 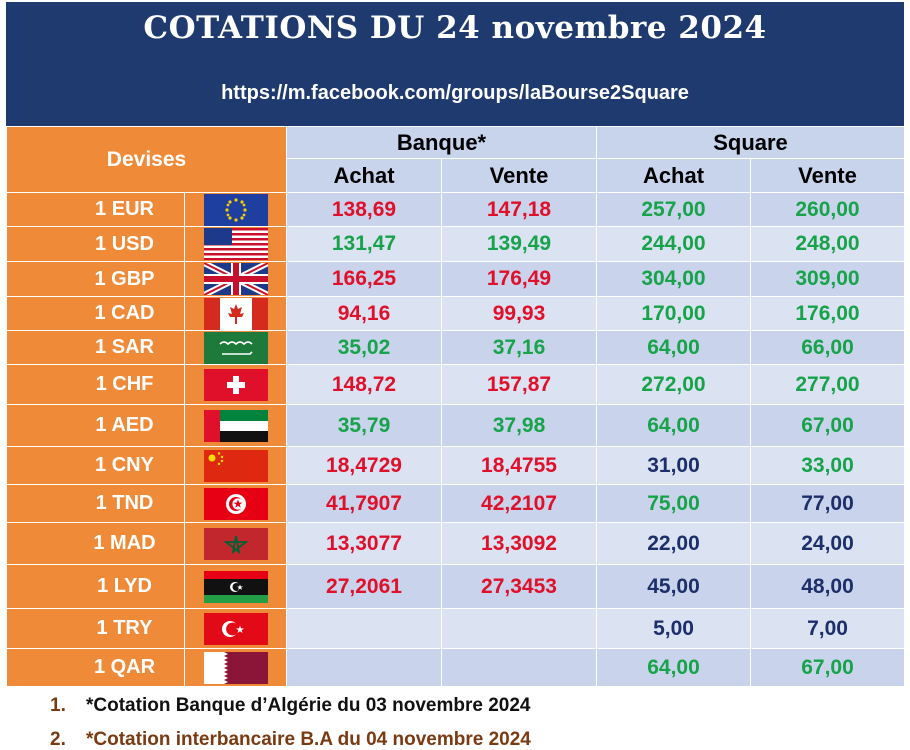 I want to click on banque-vente-header: Vente, so click(x=519, y=175).